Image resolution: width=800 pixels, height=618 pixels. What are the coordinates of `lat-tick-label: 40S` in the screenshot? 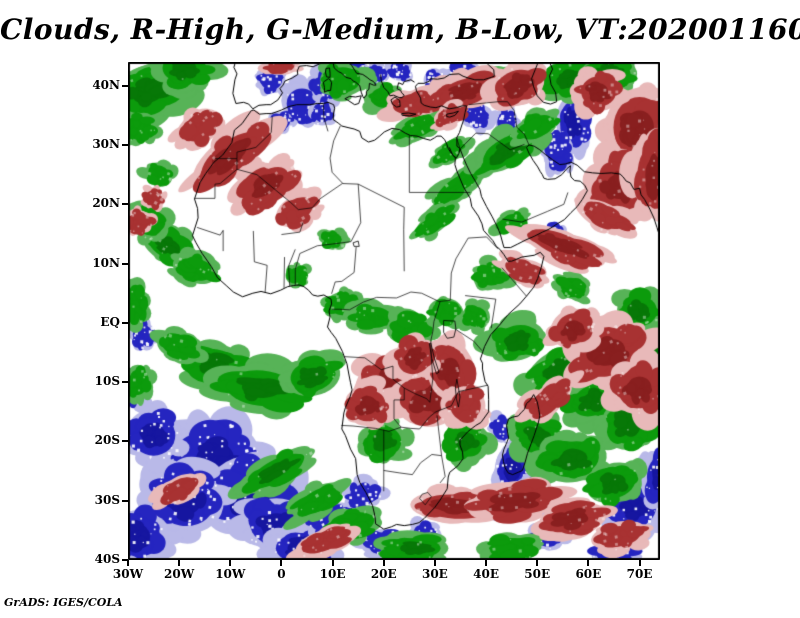 It's located at (107, 559).